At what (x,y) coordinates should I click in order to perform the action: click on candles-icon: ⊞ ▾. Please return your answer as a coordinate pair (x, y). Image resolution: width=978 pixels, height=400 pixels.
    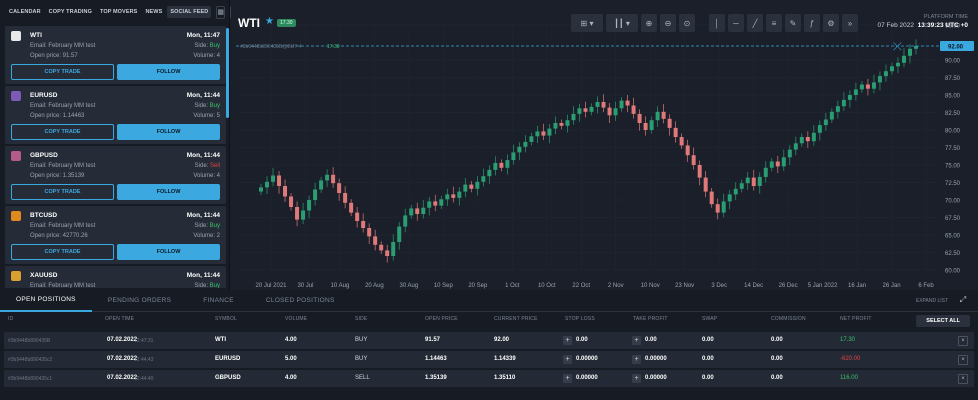
    Looking at the image, I should click on (587, 23).